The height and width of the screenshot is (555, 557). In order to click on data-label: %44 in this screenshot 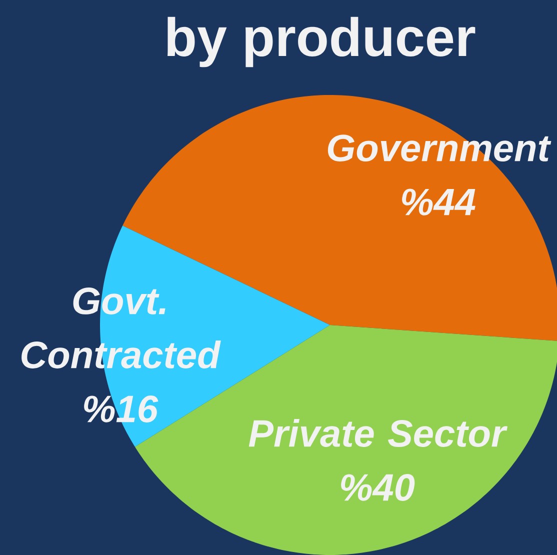, I will do `click(439, 202)`.